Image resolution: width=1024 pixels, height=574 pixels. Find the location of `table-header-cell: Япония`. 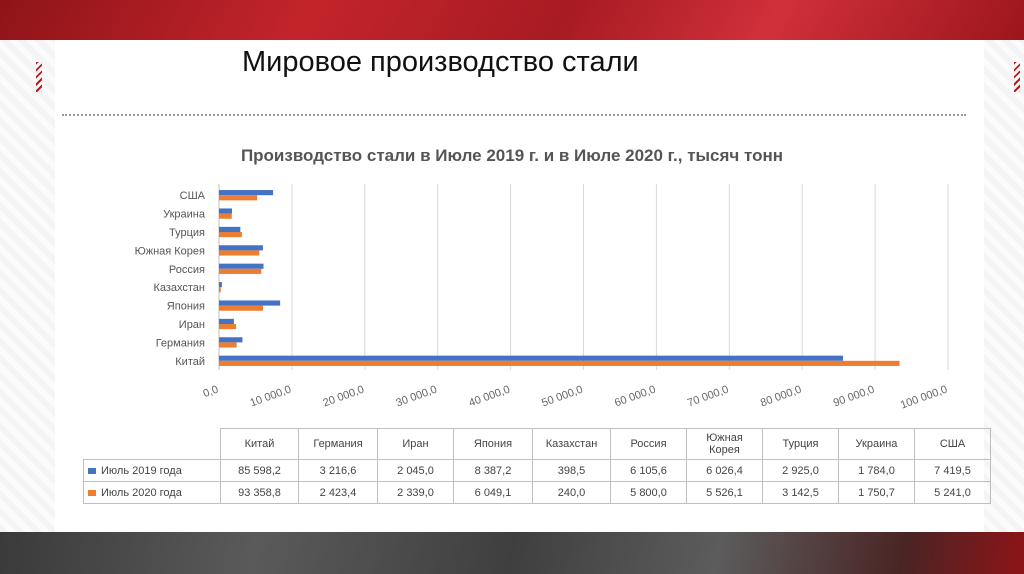

table-header-cell: Япония is located at coordinates (493, 444).